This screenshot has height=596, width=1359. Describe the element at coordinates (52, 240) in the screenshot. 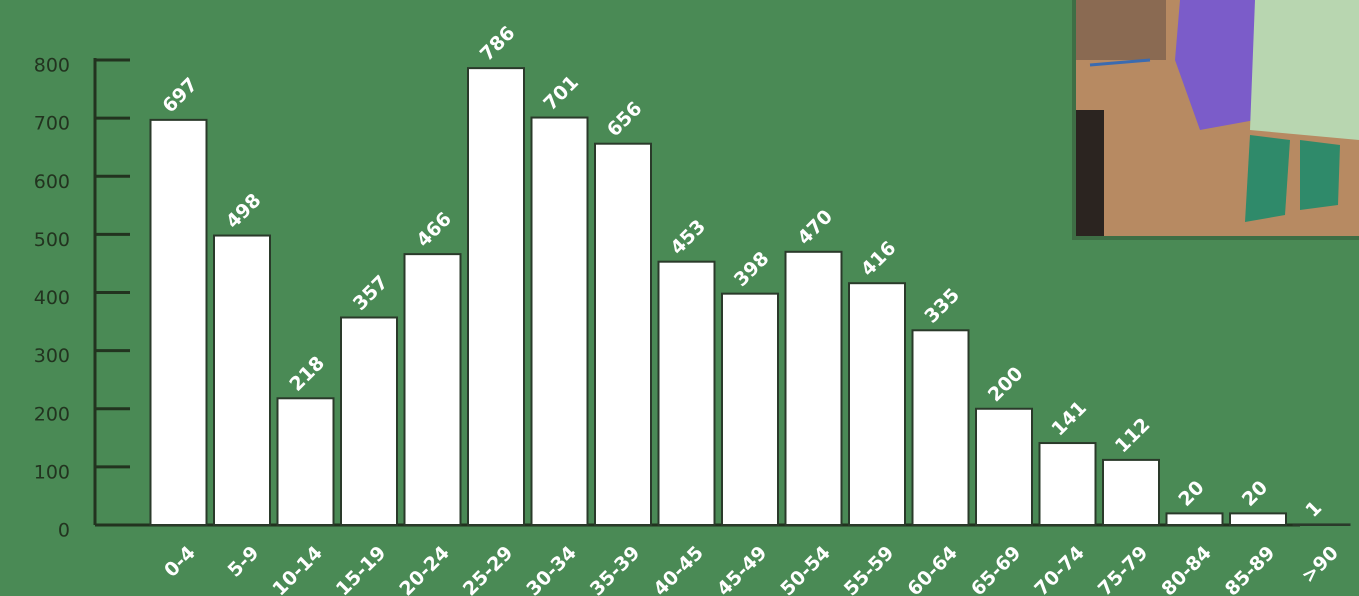

I see `y-tick-label: 500` at that location.